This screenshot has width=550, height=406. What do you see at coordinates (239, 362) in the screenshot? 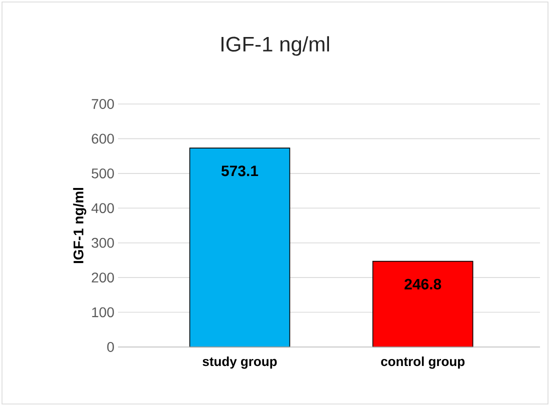
I see `x-tick-label: study group` at bounding box center [239, 362].